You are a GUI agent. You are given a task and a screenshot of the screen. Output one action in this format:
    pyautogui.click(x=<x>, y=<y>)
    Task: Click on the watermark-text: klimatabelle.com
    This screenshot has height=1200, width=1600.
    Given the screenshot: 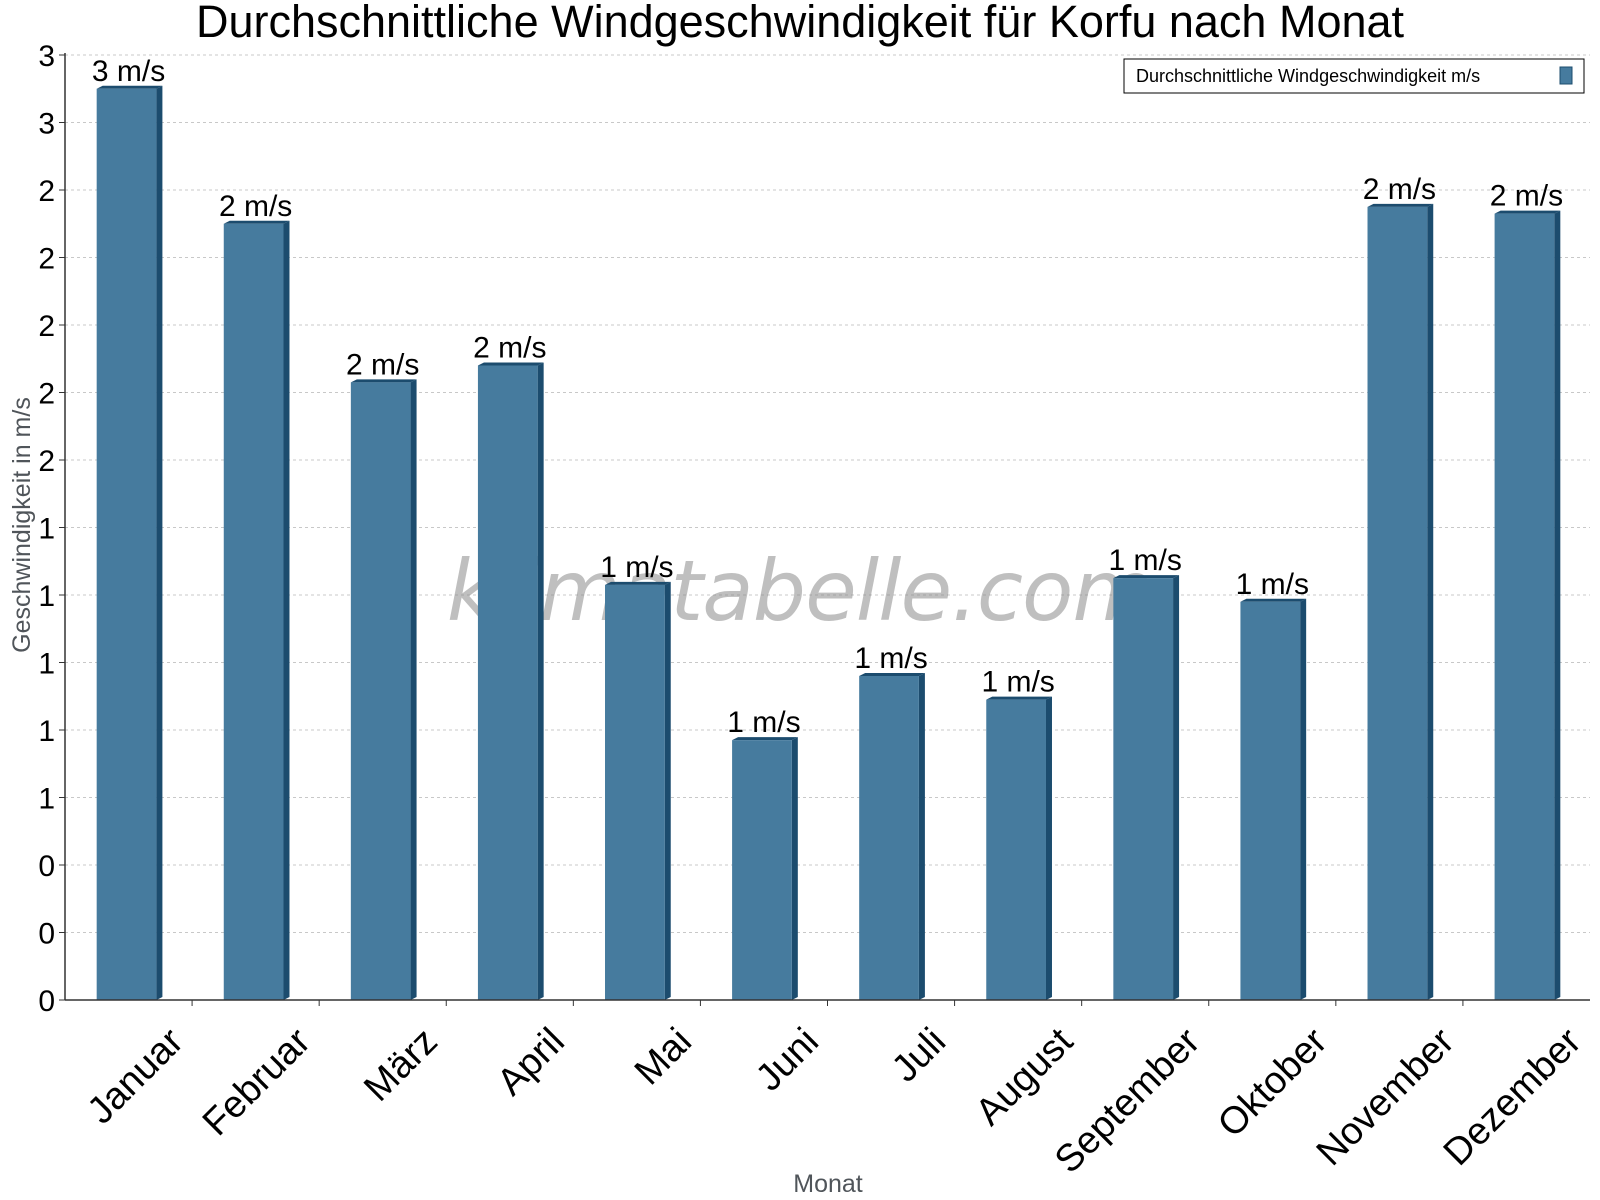 What is the action you would take?
    pyautogui.click(x=800, y=591)
    